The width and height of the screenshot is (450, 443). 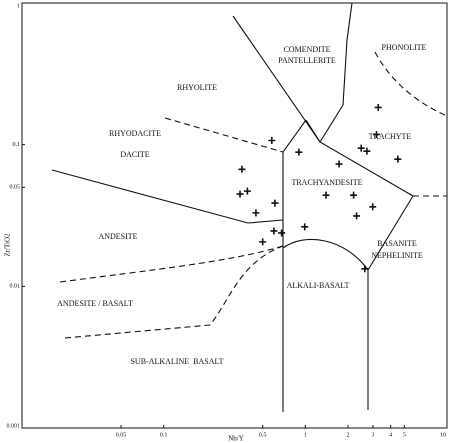 I want to click on x-tick-label: 0.5, so click(x=263, y=435).